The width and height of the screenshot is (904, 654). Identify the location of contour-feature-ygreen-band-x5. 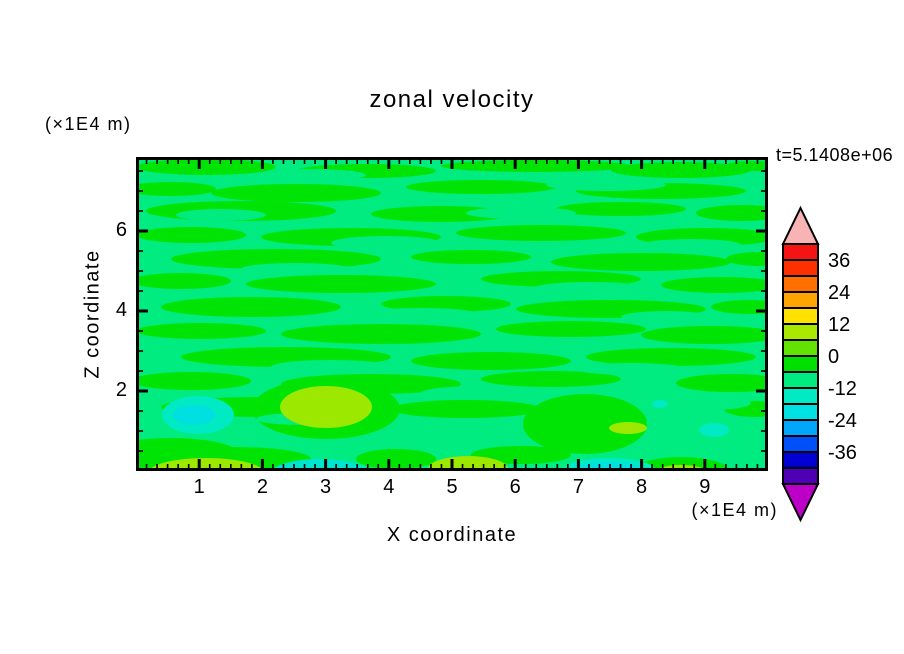
(468, 463).